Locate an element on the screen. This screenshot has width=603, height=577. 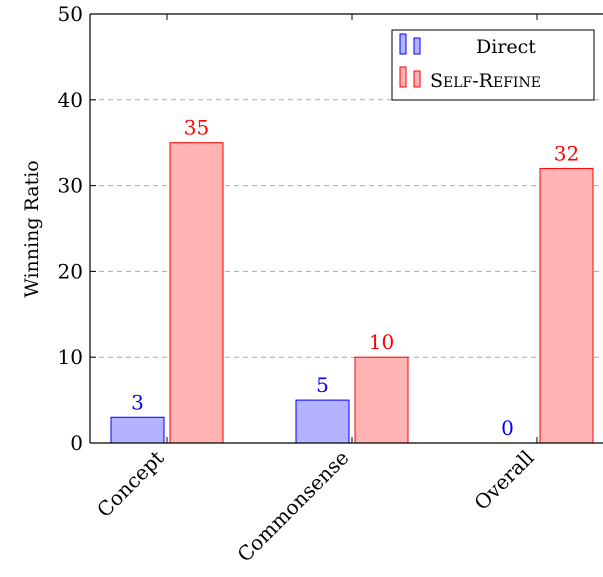
legend: Direct SELF-REFINE is located at coordinates (493, 65).